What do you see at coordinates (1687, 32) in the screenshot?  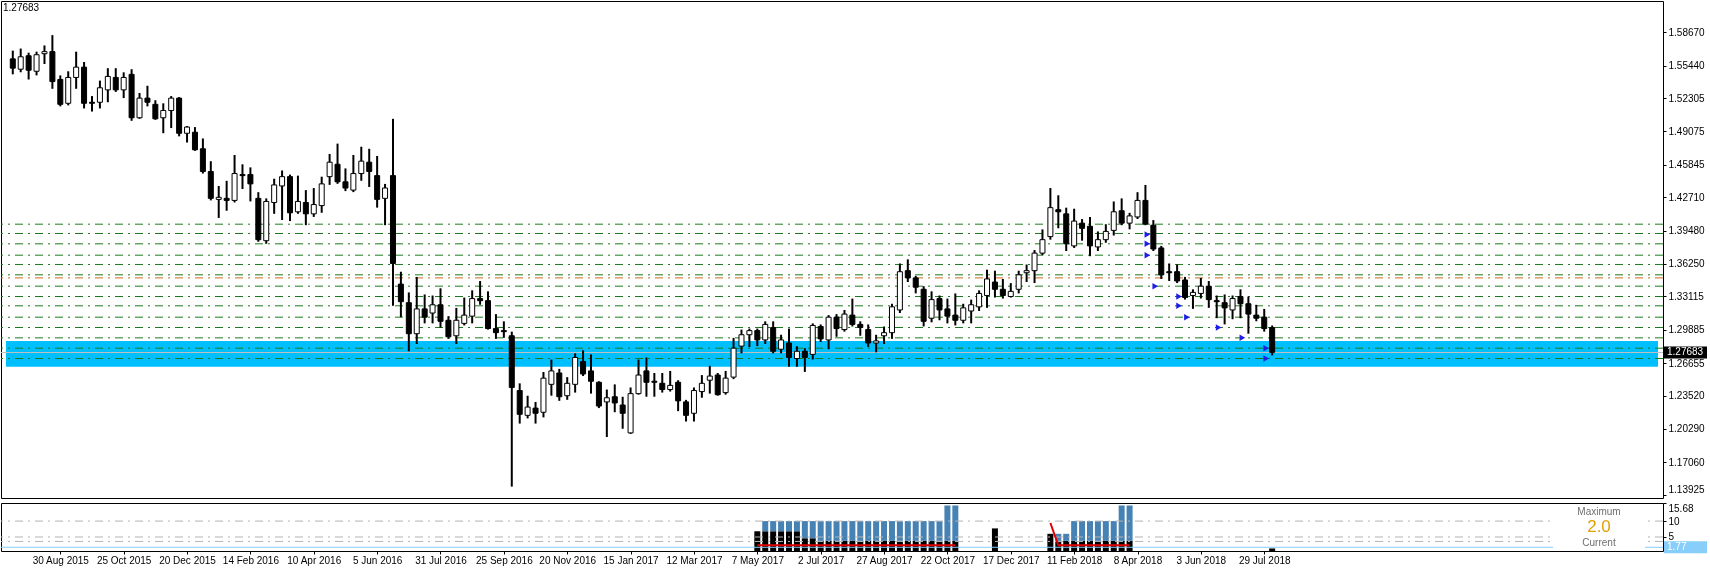 I see `y-tick-label: 1.58670` at bounding box center [1687, 32].